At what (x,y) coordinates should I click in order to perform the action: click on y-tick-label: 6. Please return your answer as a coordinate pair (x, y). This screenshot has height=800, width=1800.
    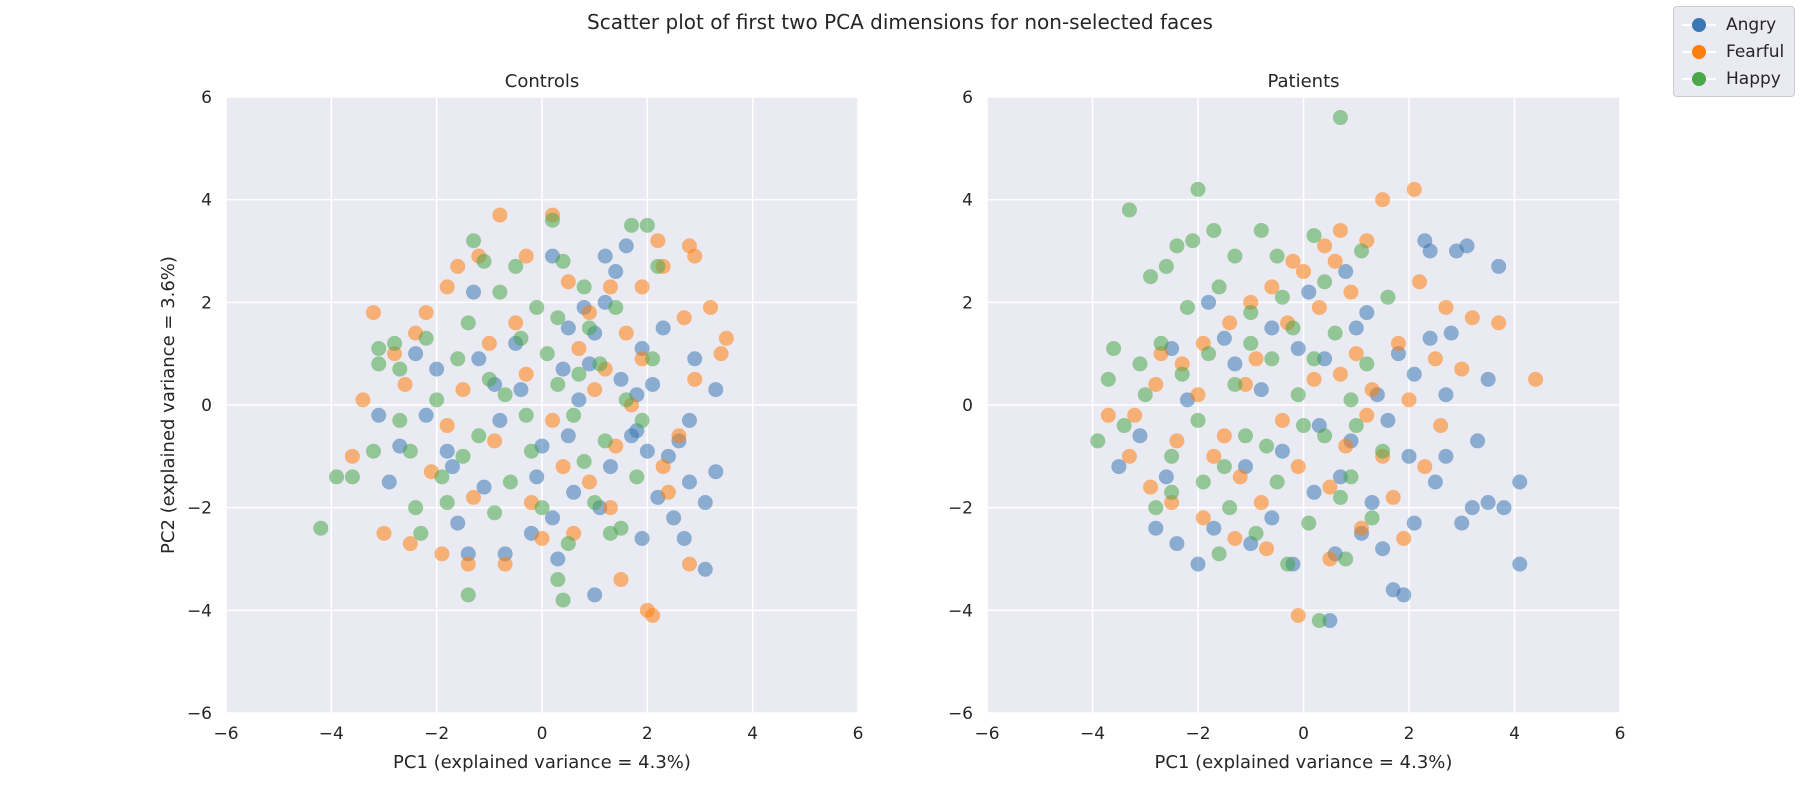
    Looking at the image, I should click on (206, 98).